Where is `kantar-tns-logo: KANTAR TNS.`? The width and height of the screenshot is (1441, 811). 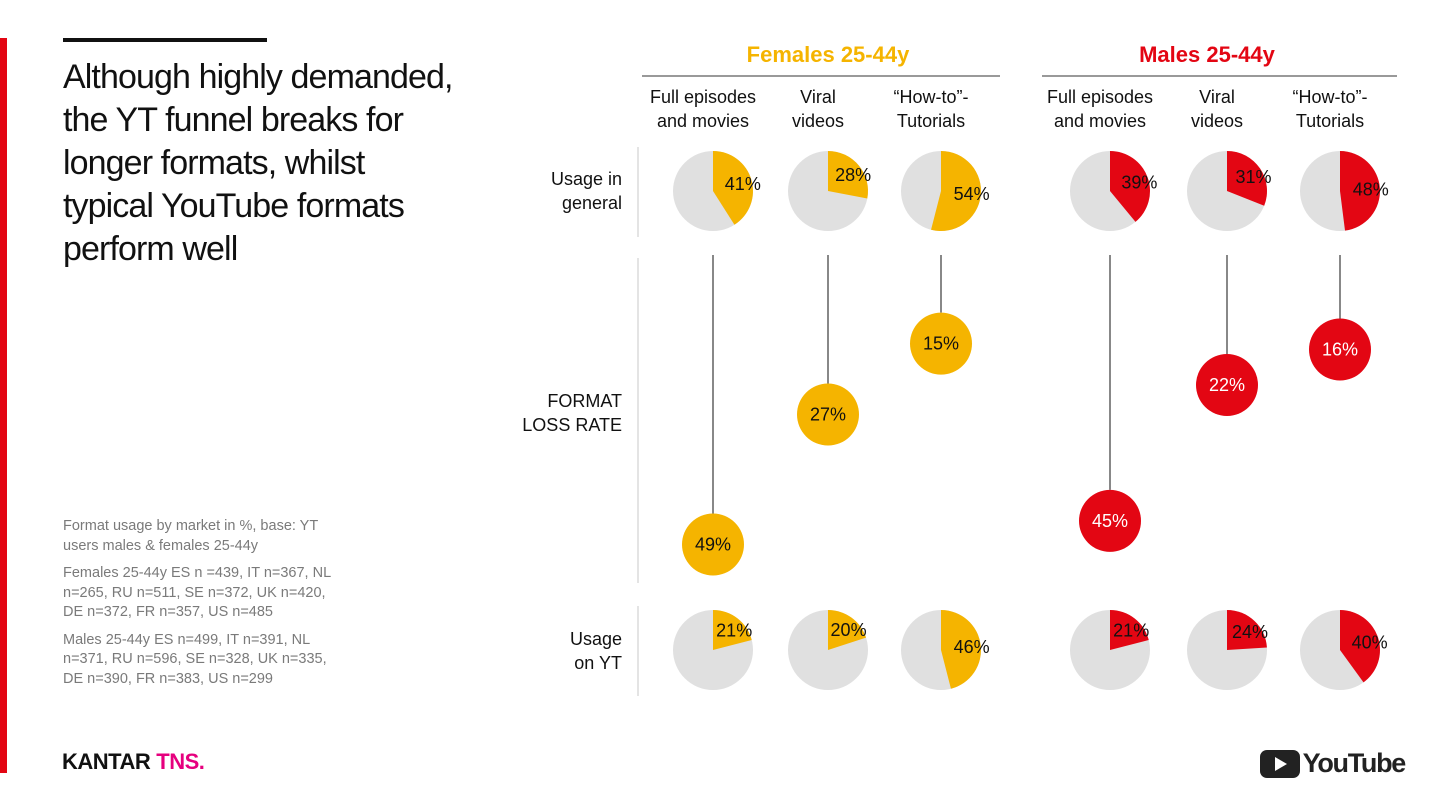 kantar-tns-logo: KANTAR TNS. is located at coordinates (133, 762).